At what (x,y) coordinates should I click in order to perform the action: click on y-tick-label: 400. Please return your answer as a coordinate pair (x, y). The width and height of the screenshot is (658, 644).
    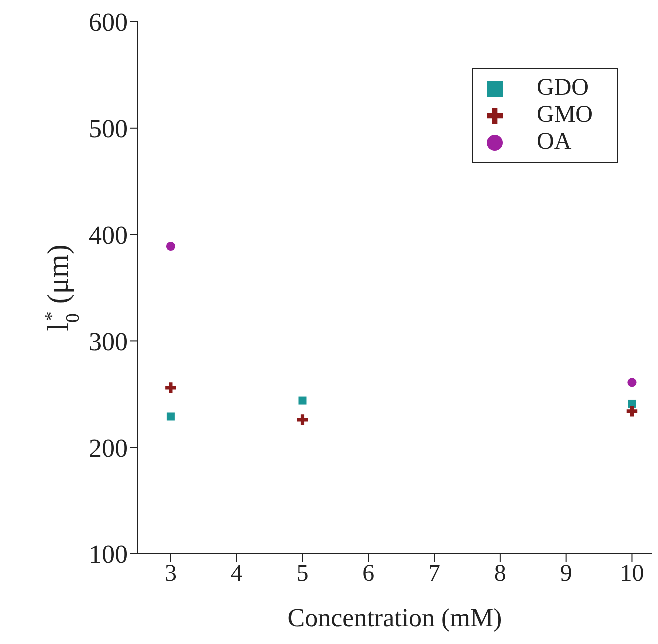
    Looking at the image, I should click on (108, 235).